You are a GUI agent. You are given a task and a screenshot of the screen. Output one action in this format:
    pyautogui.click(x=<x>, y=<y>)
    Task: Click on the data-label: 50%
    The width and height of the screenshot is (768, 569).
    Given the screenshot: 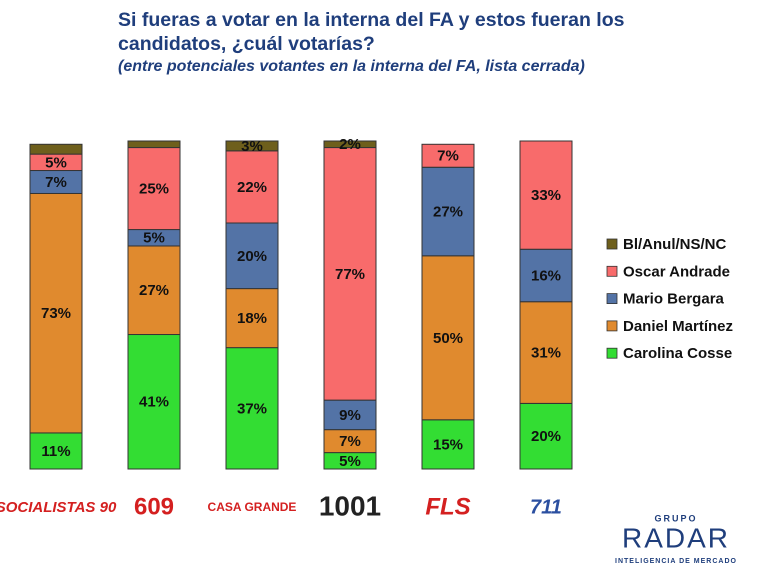 What is the action you would take?
    pyautogui.click(x=448, y=338)
    